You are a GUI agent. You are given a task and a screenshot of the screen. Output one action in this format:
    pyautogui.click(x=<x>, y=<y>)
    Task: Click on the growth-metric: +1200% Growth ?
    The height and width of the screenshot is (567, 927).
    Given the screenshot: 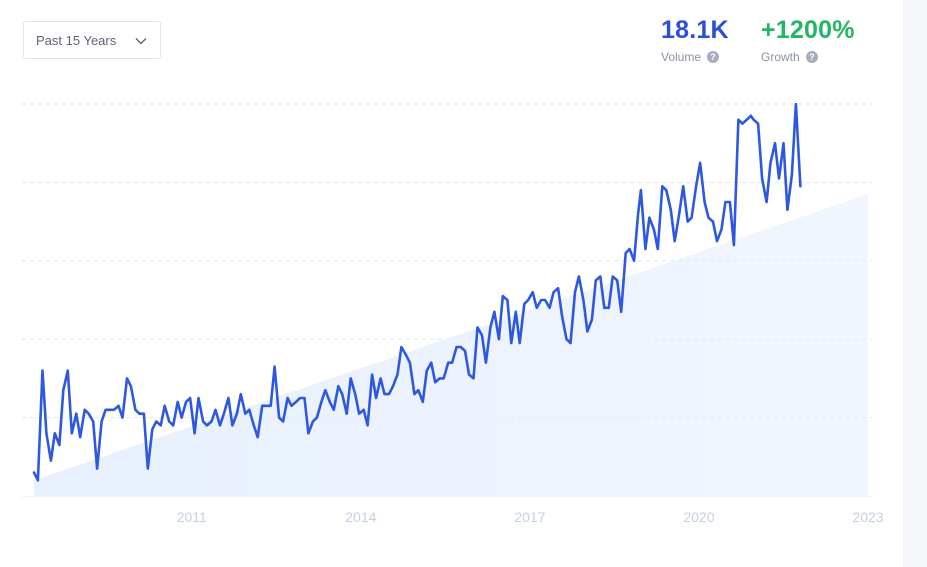 What is the action you would take?
    pyautogui.click(x=808, y=40)
    